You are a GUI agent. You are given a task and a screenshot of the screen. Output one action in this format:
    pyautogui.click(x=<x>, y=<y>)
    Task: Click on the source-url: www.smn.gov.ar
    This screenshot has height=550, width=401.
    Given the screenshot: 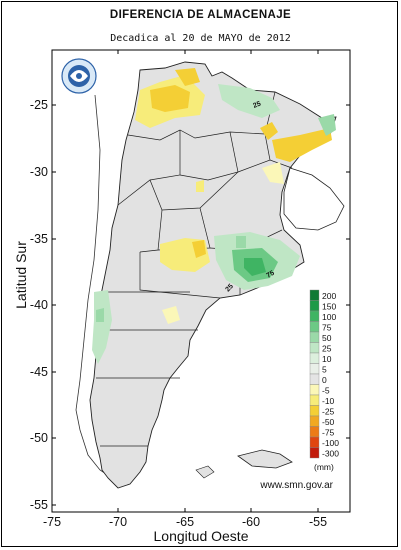 What is the action you would take?
    pyautogui.click(x=296, y=485)
    